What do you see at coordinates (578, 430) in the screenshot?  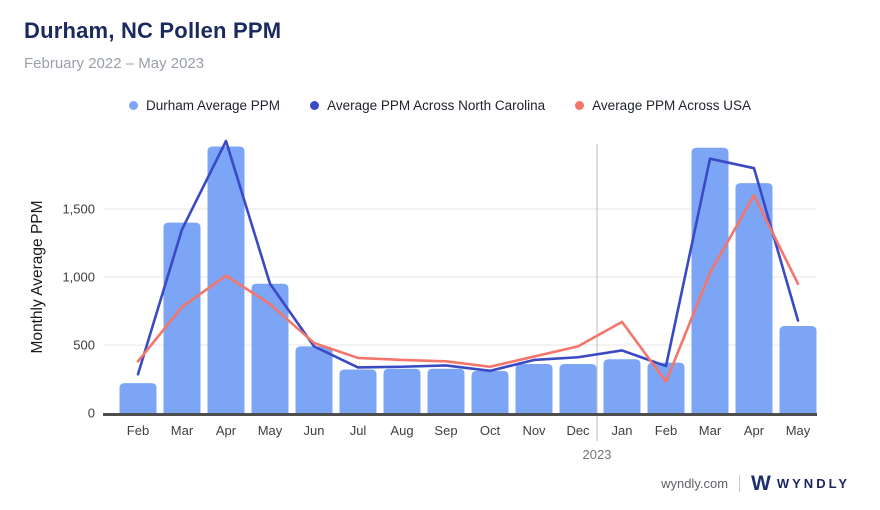 I see `x-tick-label: Dec` at bounding box center [578, 430].